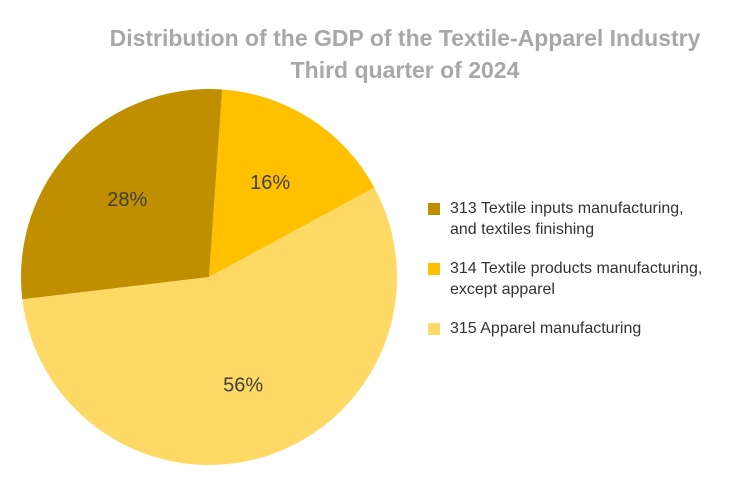 The image size is (750, 481). Describe the element at coordinates (546, 328) in the screenshot. I see `legend-label-315-line1: 315 Apparel manufacturing` at that location.